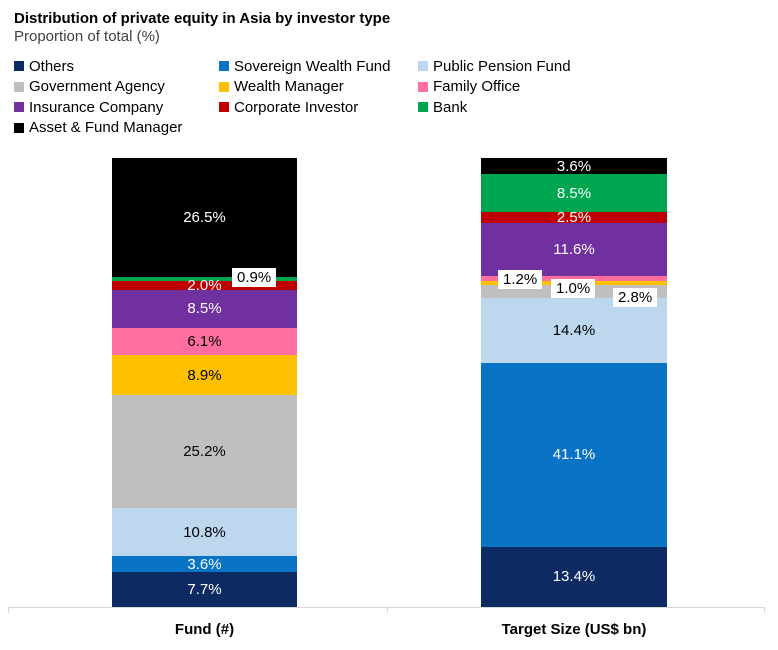  What do you see at coordinates (502, 66) in the screenshot?
I see `legend-label: Public Pension Fund` at bounding box center [502, 66].